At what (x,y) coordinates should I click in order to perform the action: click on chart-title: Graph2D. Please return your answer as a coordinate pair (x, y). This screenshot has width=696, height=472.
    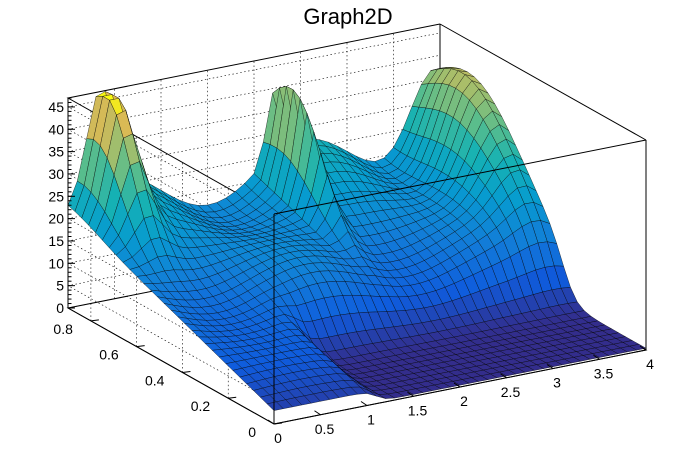
    Looking at the image, I should click on (347, 16).